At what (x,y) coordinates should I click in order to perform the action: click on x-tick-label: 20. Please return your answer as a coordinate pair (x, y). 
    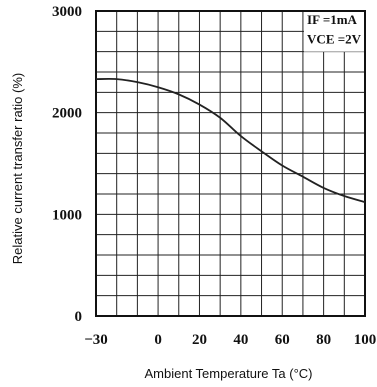
    Looking at the image, I should click on (199, 340).